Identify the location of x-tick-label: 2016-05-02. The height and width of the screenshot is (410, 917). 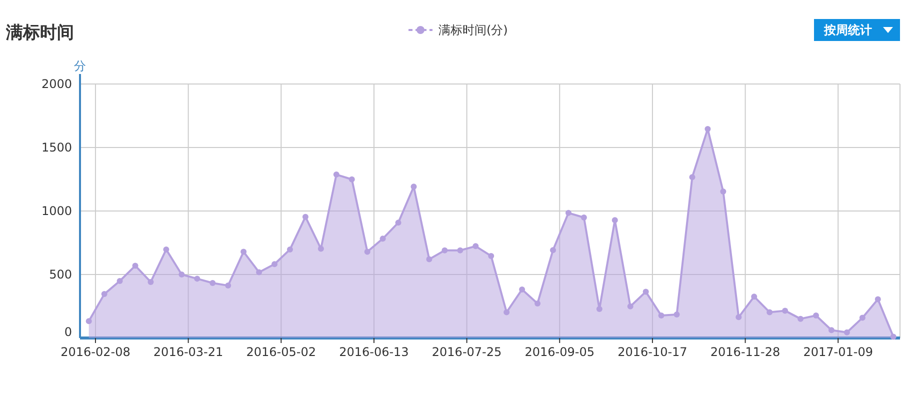
(281, 352).